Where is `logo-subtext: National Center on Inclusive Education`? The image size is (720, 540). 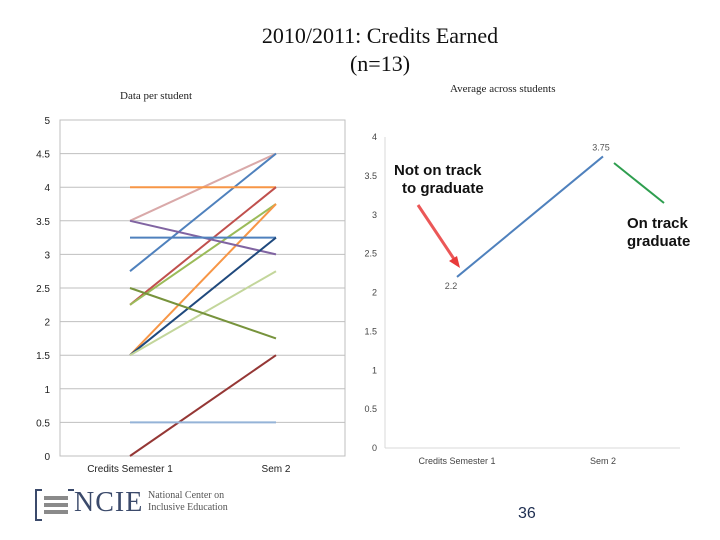
logo-subtext: National Center on Inclusive Education is located at coordinates (198, 502).